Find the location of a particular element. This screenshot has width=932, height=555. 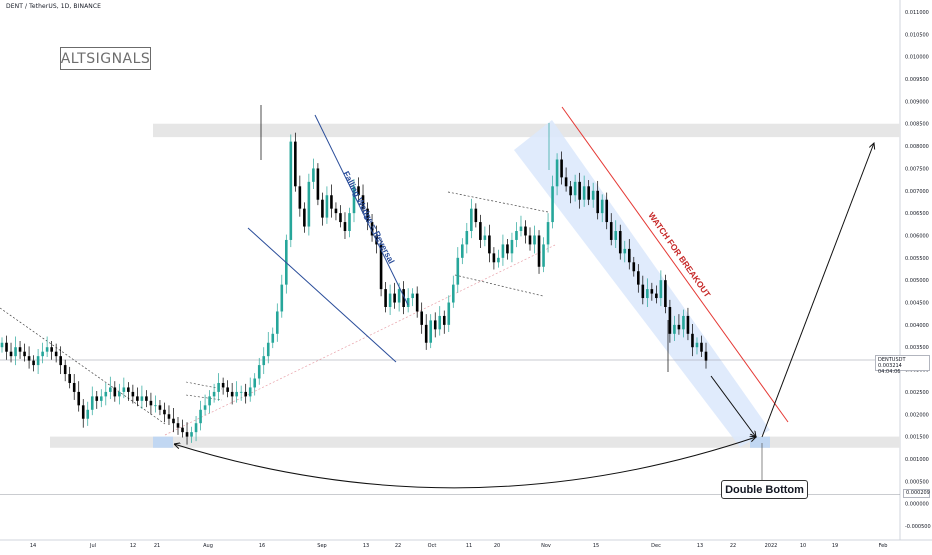

x-tick-label: 15 is located at coordinates (596, 546).